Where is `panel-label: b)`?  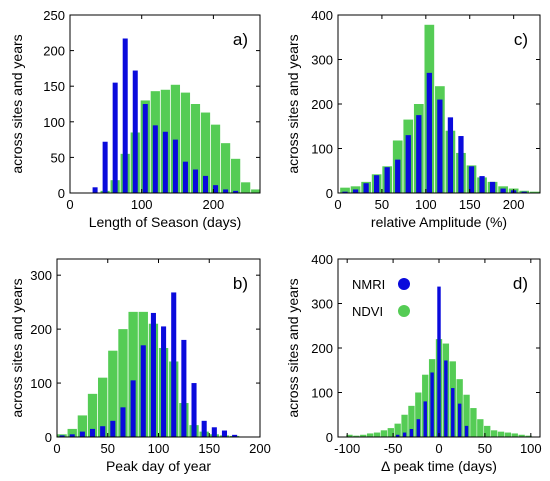 panel-label: b) is located at coordinates (240, 283).